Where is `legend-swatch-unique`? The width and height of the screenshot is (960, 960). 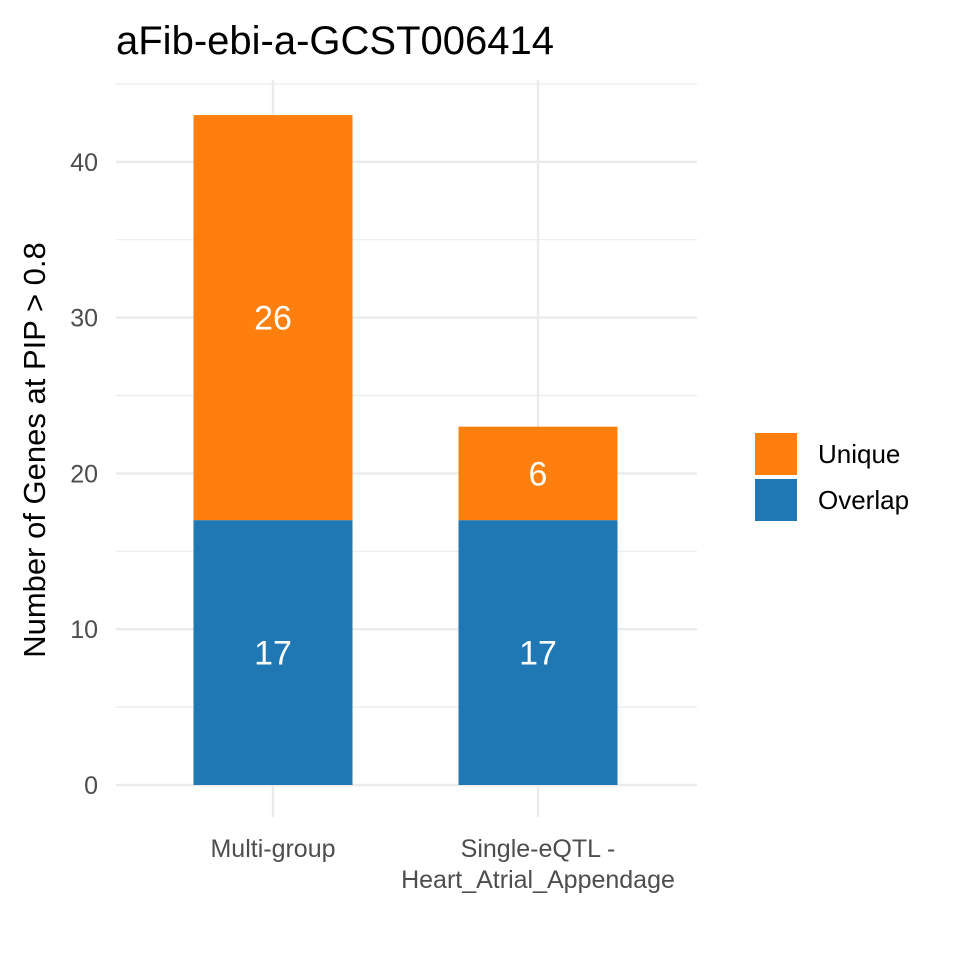
legend-swatch-unique is located at coordinates (776, 454).